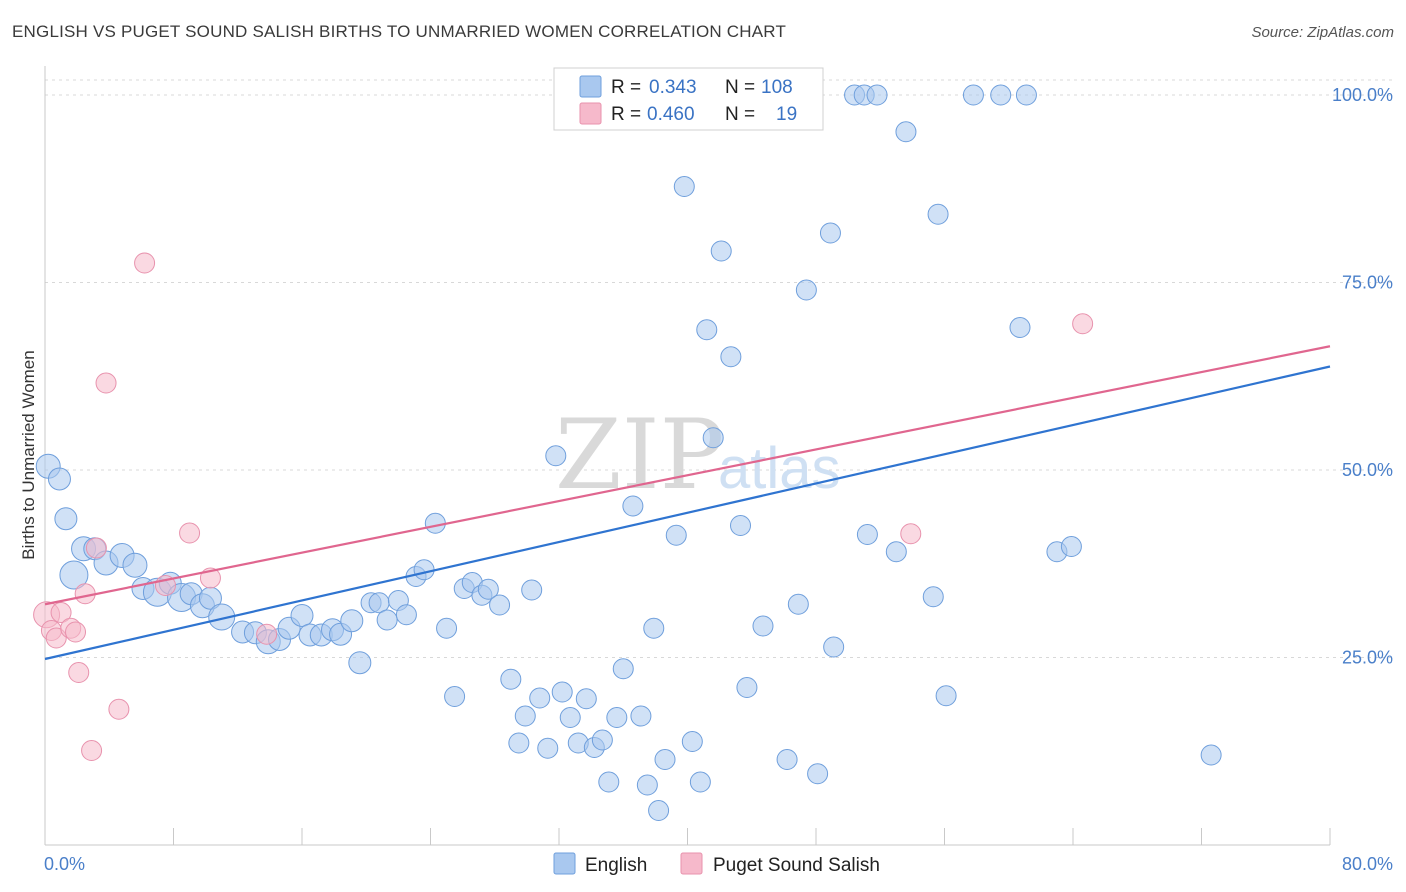 The image size is (1406, 892). I want to click on x-tick-labels: 0.0% 80.0%, so click(718, 864).